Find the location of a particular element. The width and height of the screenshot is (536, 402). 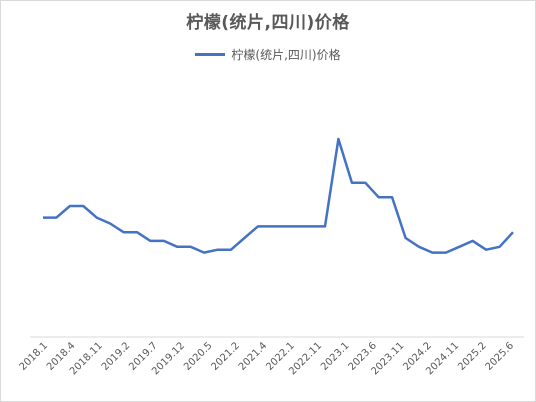

legend: 柠檬(统片,四川)价格 is located at coordinates (268, 54).